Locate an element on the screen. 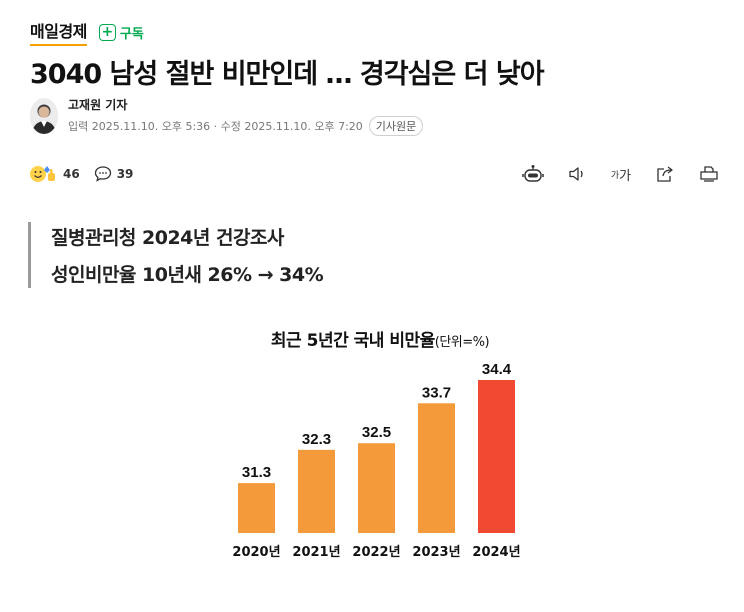  subheadline-line-1: 질병관리청 2024년 건강조사 is located at coordinates (167, 238).